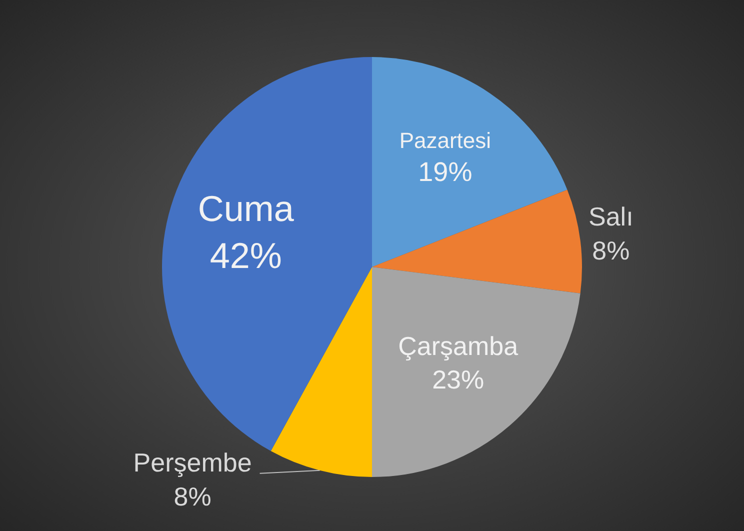  I want to click on data-label: 19%, so click(445, 172).